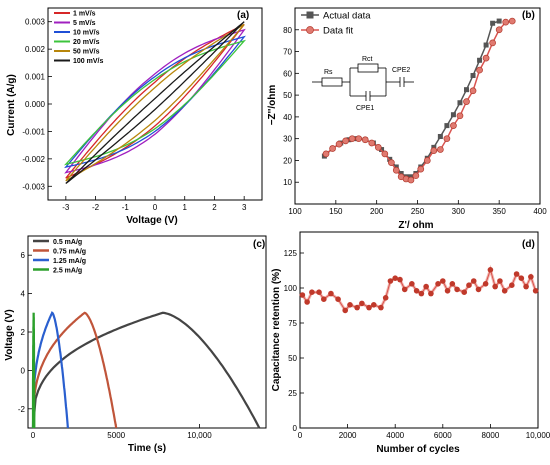 Image resolution: width=550 pixels, height=465 pixels. I want to click on panel-b-ylabel: −Z''/ohm, so click(272, 105).